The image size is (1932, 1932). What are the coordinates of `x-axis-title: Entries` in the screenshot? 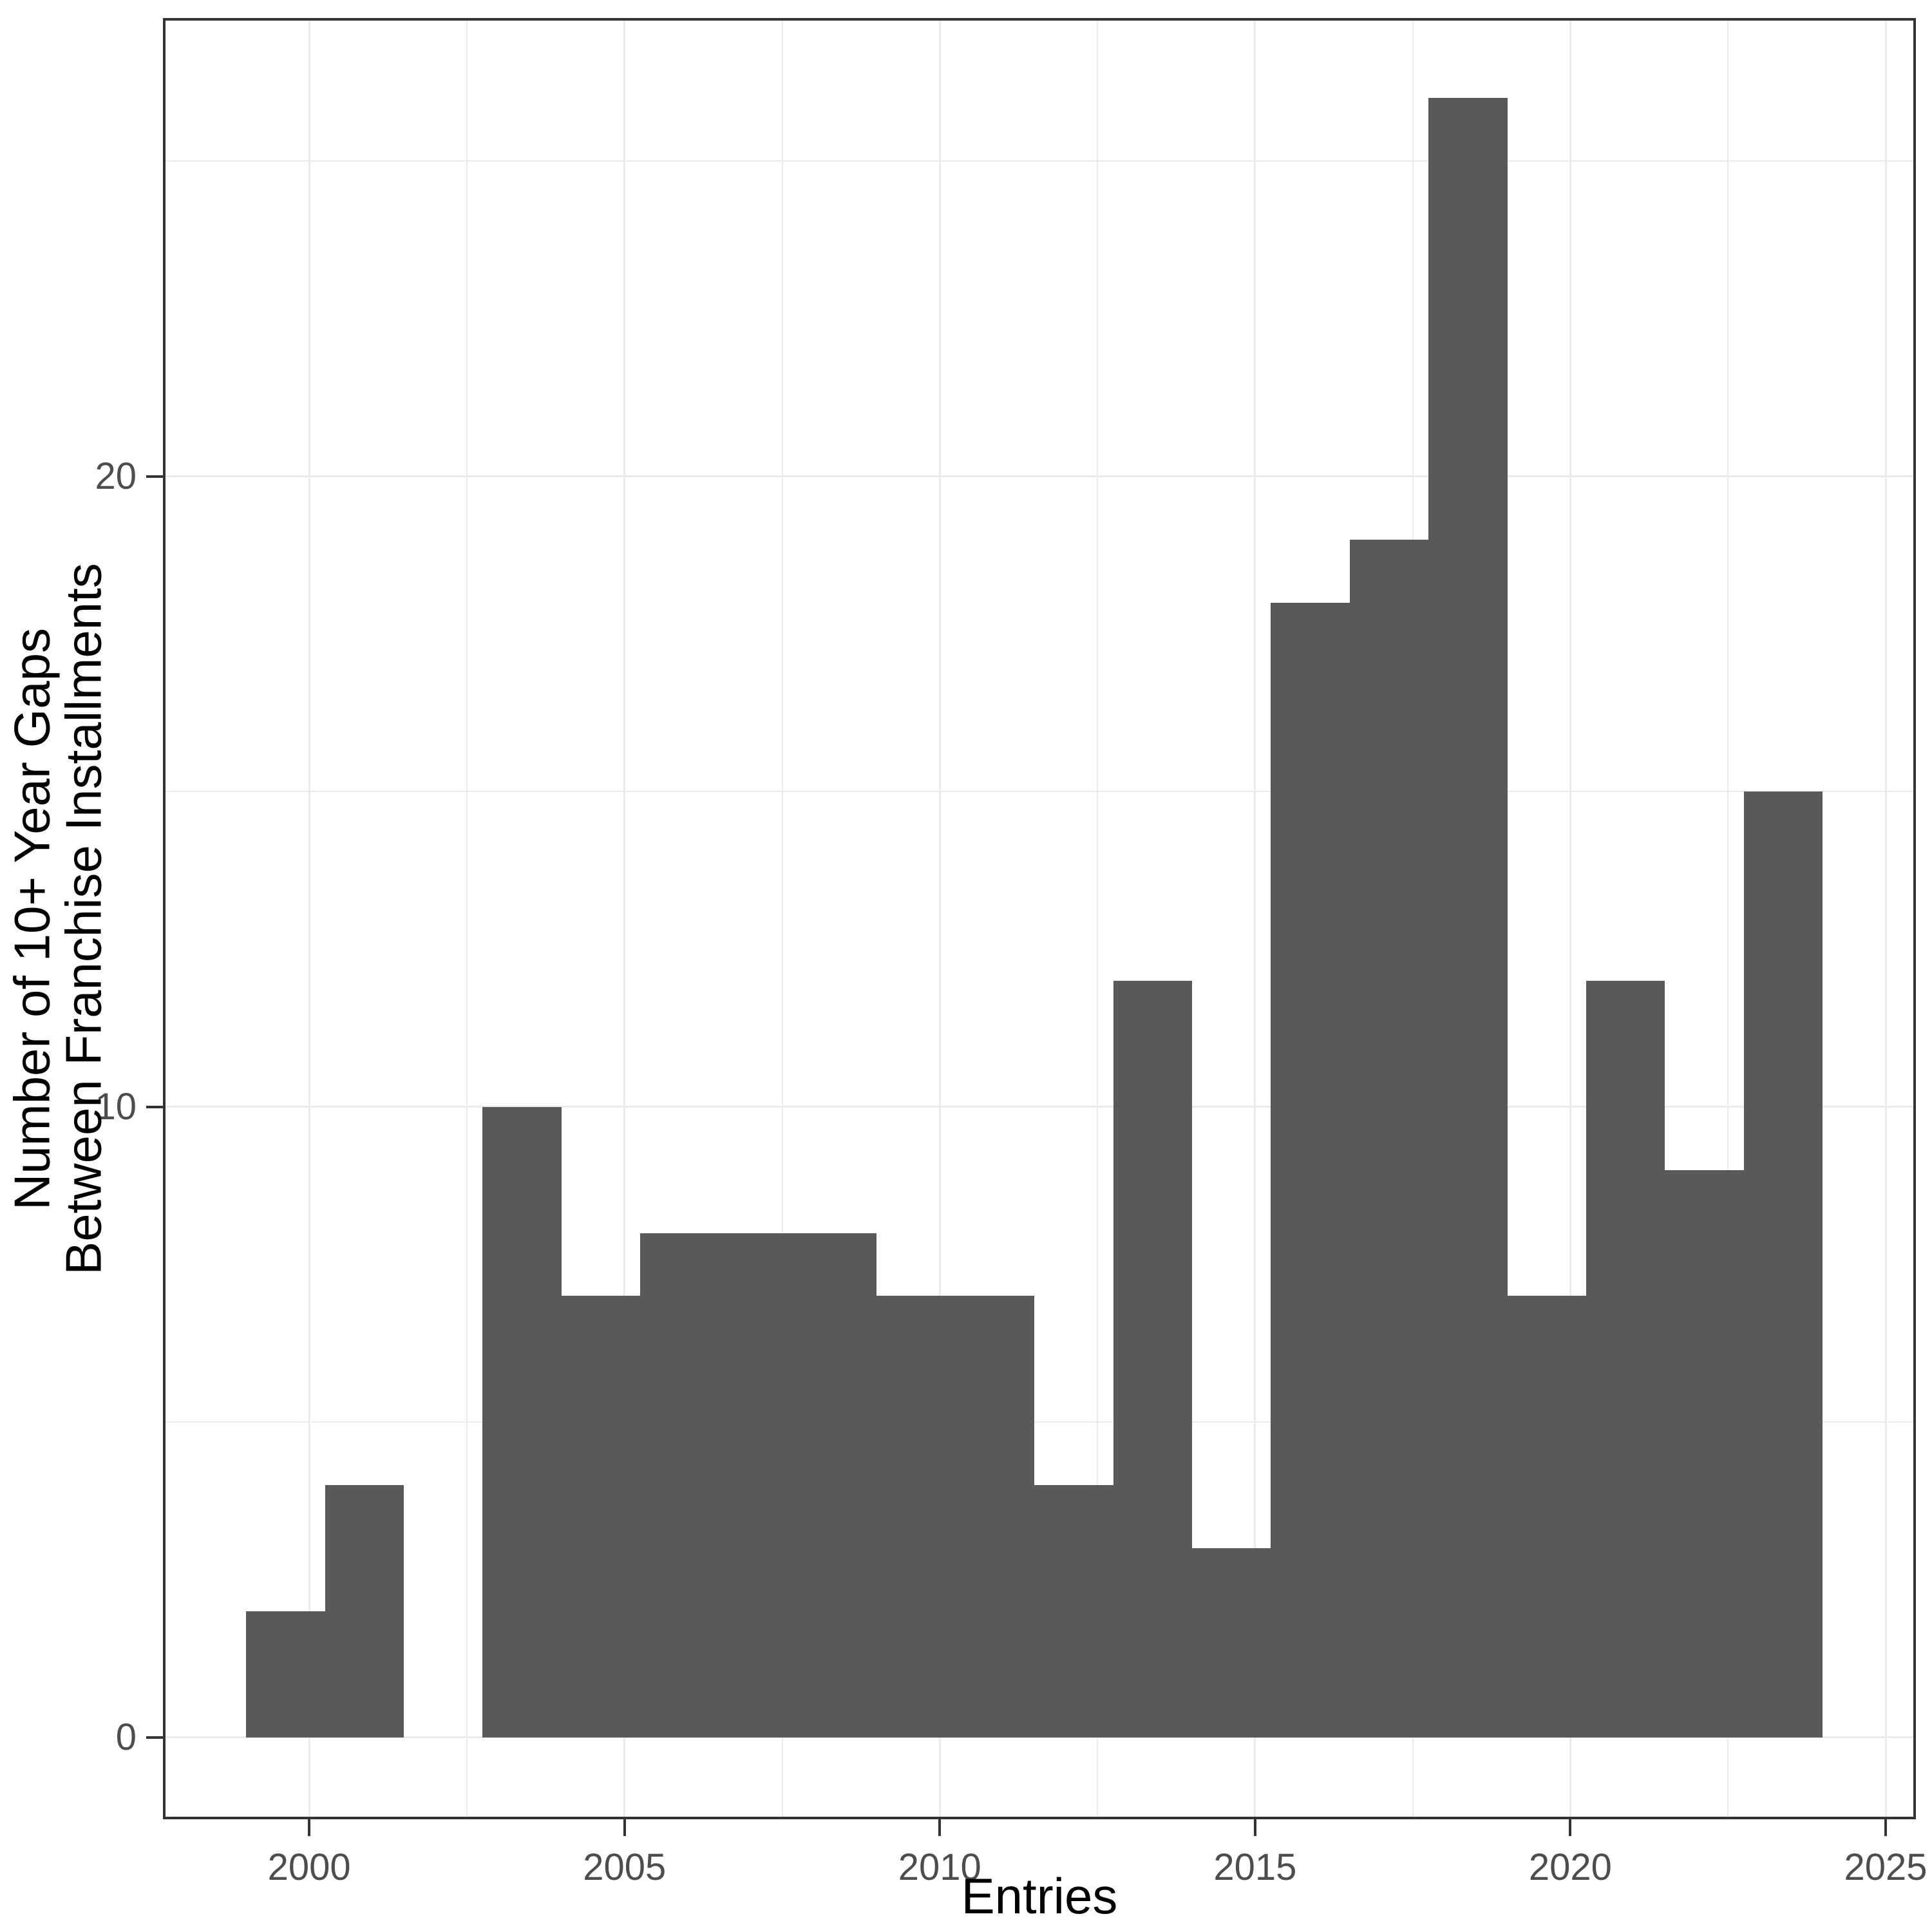 It's located at (1039, 1896).